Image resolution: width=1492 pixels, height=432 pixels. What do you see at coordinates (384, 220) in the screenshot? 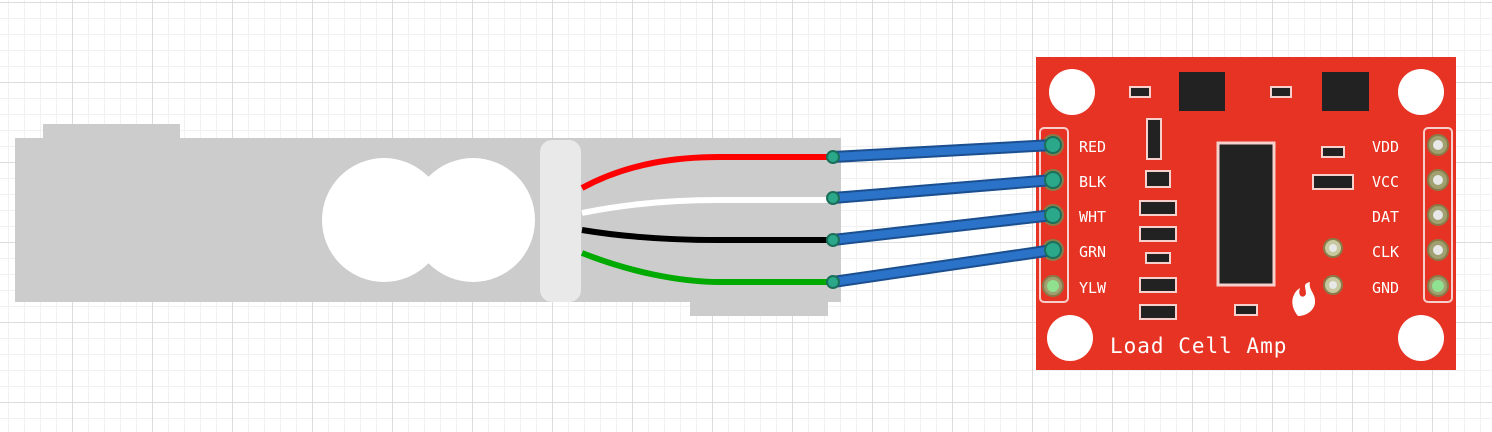
I see `load-cell-hole-left` at bounding box center [384, 220].